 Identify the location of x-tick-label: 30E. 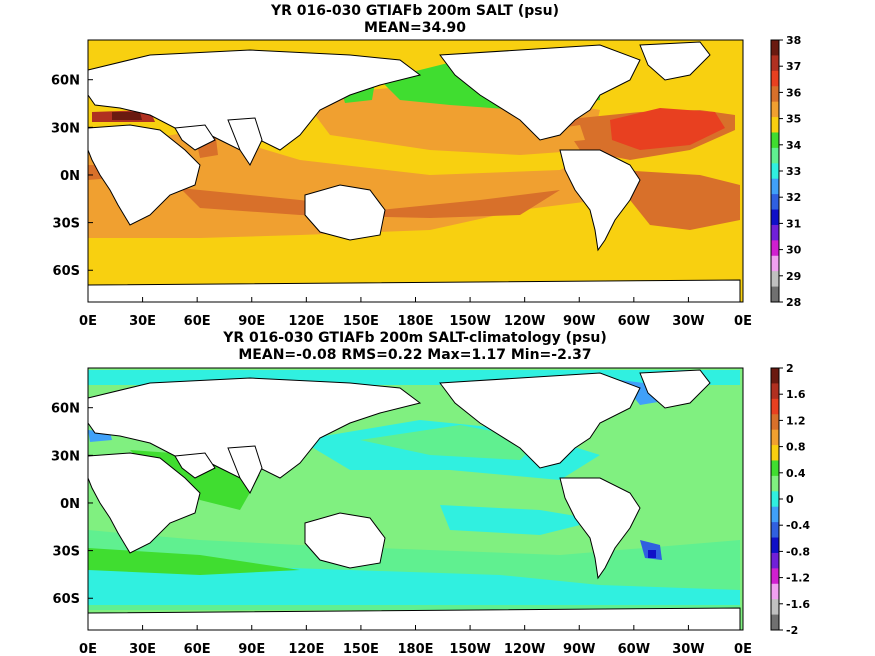
(142, 649).